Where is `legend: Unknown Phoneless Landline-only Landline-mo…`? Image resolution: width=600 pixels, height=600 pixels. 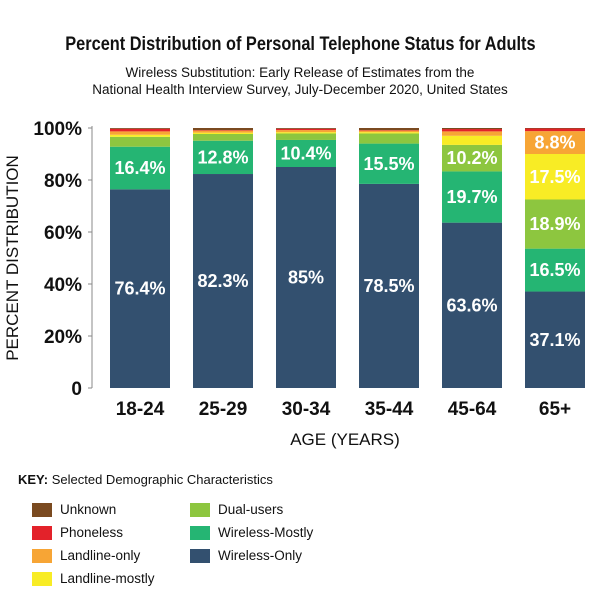 legend: Unknown Phoneless Landline-only Landline-mo… is located at coordinates (191, 544).